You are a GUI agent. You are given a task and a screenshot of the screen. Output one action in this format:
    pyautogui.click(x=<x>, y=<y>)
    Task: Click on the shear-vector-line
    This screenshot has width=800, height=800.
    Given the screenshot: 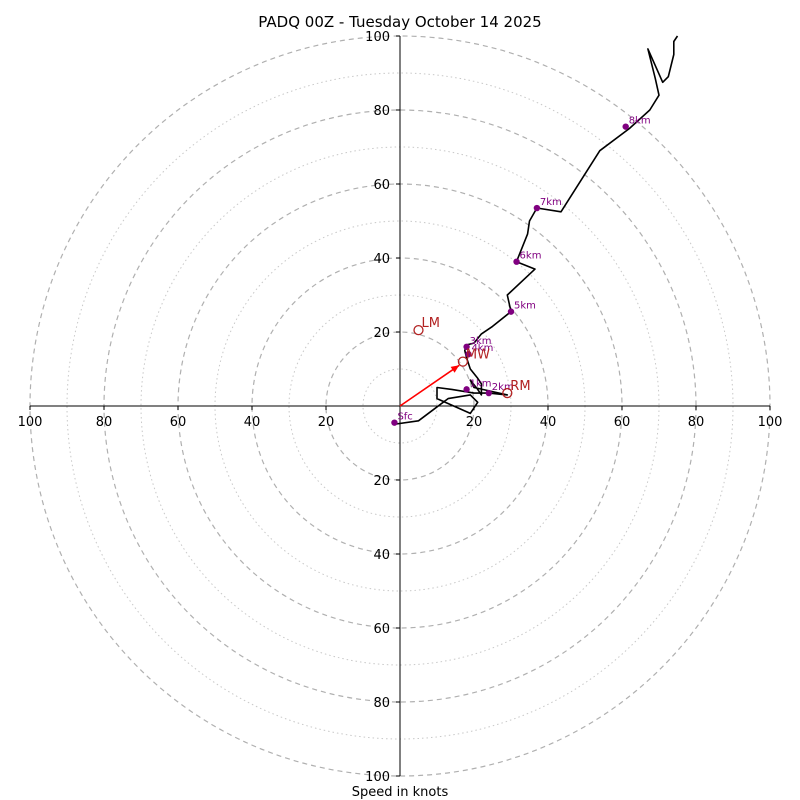 What is the action you would take?
    pyautogui.click(x=429, y=385)
    